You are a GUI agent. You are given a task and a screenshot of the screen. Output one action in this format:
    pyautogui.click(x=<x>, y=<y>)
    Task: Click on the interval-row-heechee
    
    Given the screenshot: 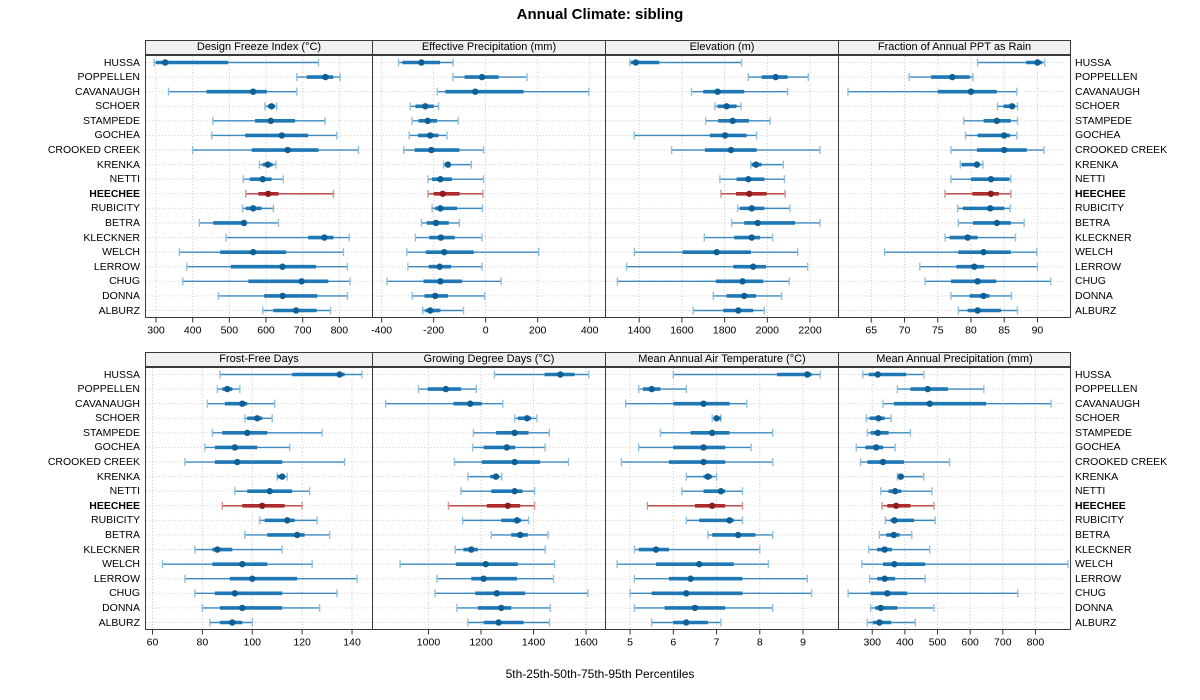 What is the action you would take?
    pyautogui.click(x=491, y=505)
    